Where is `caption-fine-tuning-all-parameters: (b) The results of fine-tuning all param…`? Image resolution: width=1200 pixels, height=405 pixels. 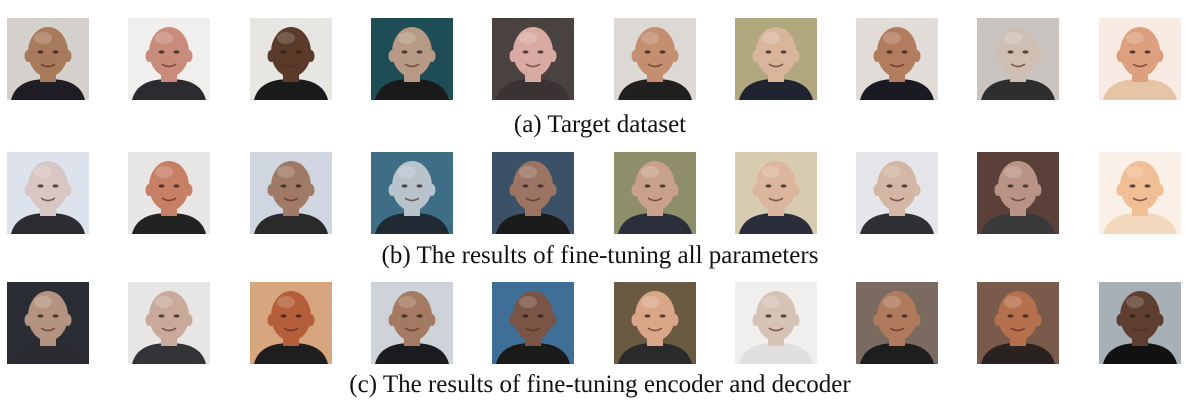
caption-fine-tuning-all-parameters: (b) The results of fine-tuning all param… is located at coordinates (600, 255).